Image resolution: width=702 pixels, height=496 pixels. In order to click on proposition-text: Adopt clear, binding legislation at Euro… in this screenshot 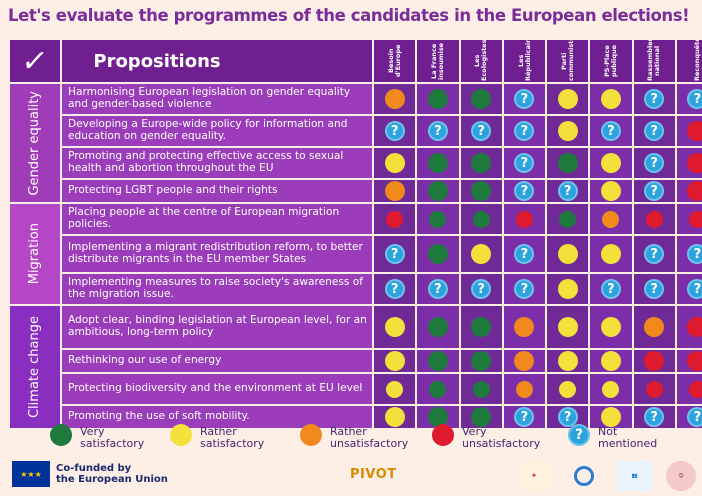, I will do `click(217, 327)`.